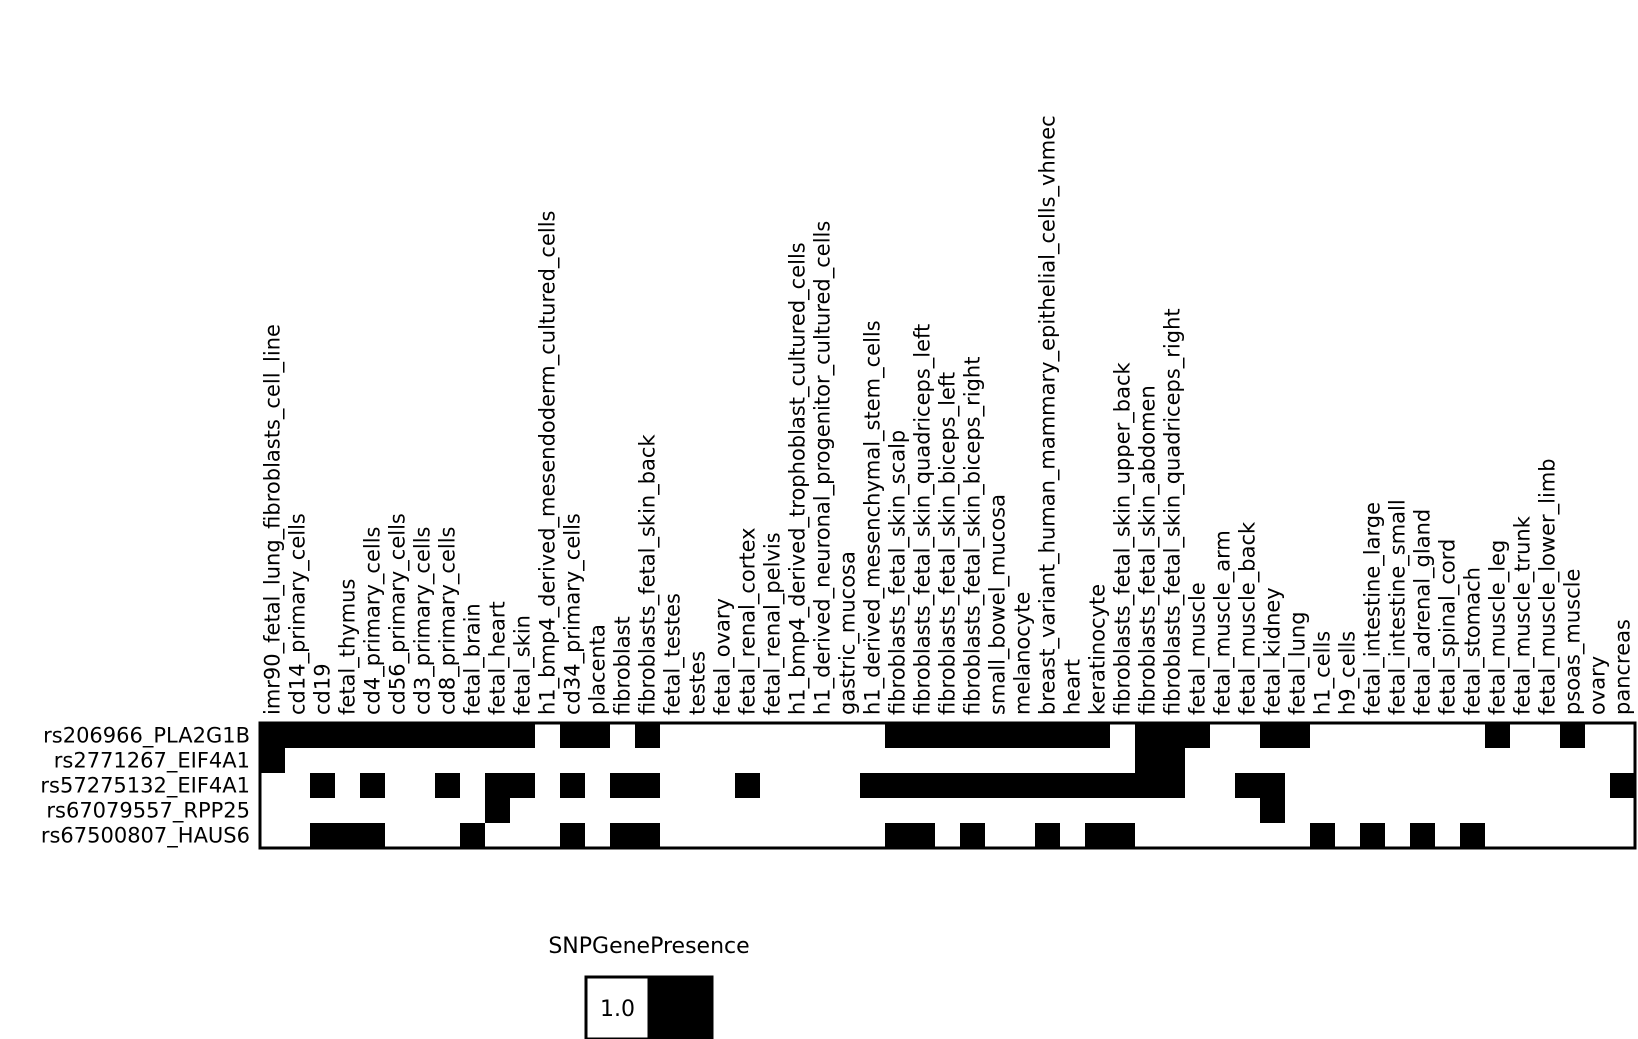 The height and width of the screenshot is (1039, 1638). What do you see at coordinates (1423, 612) in the screenshot?
I see `column-label: fetal_adrenal_gland` at bounding box center [1423, 612].